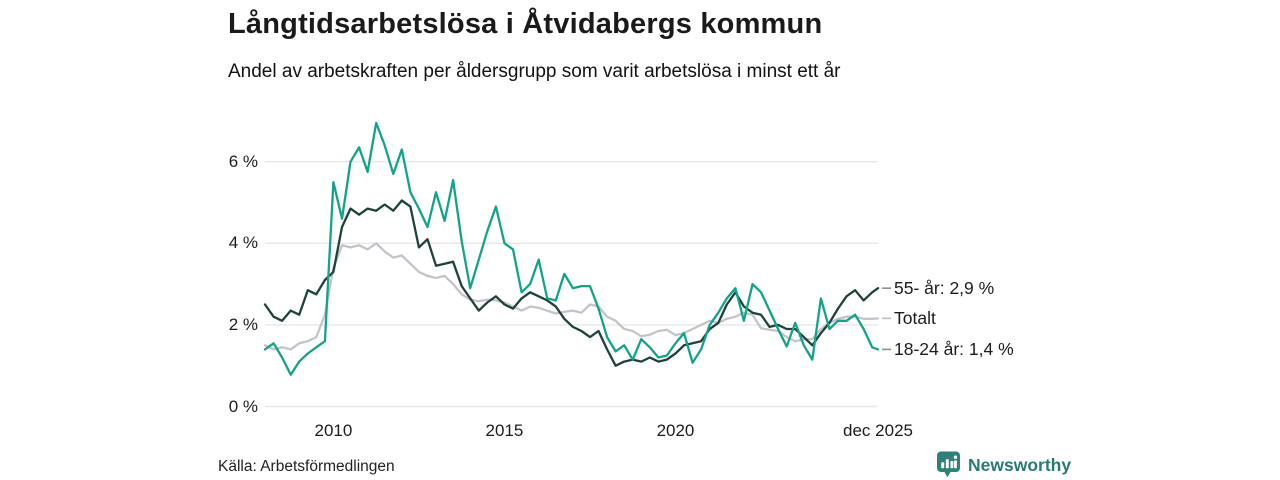  Describe the element at coordinates (675, 430) in the screenshot. I see `x-axis-tick-label: 2020` at that location.